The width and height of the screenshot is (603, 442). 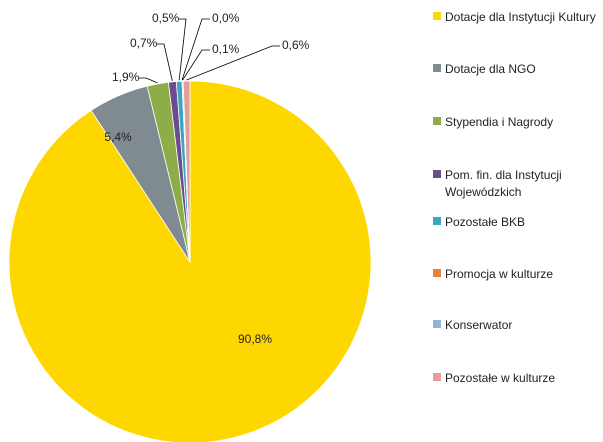 I want to click on legend-label: Promocja w kulturze, so click(x=499, y=274).